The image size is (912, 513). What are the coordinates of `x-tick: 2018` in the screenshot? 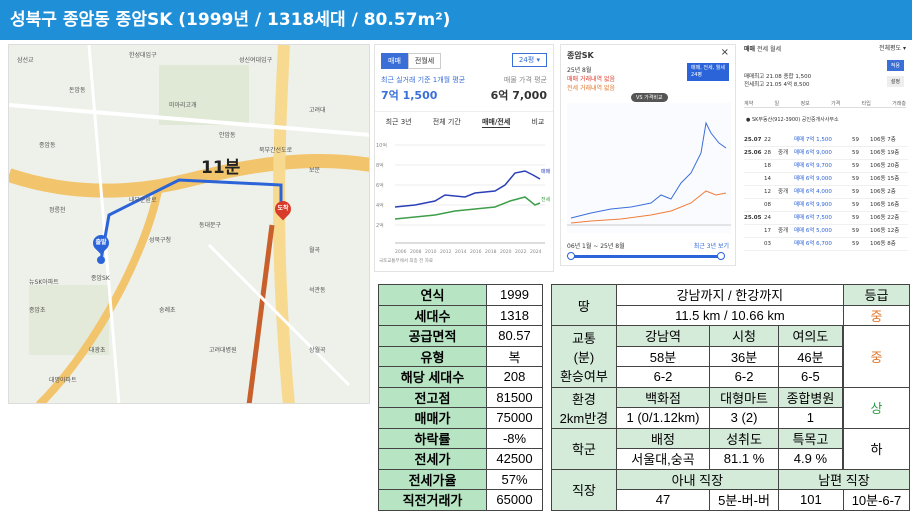 It's located at (491, 252).